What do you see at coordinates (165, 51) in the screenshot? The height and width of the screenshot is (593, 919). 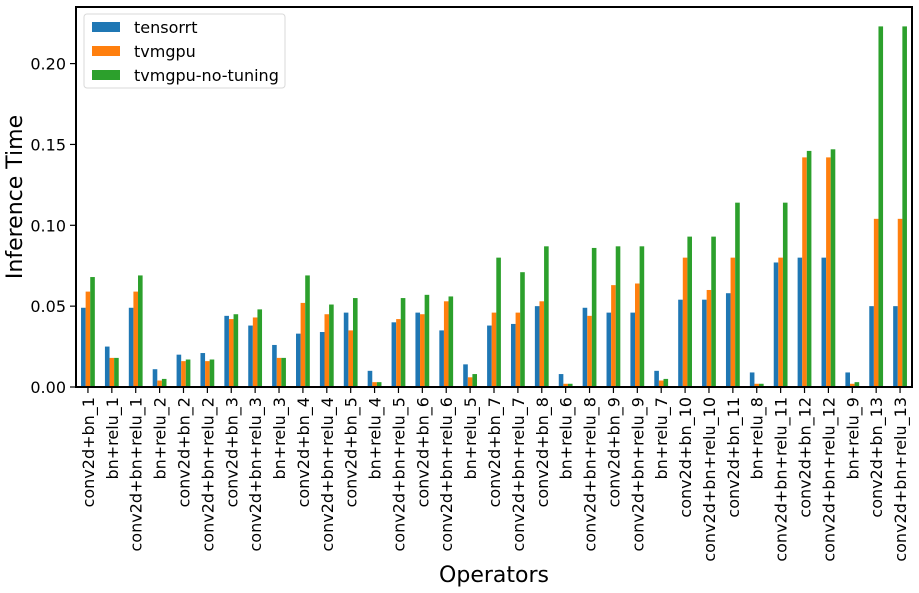 I see `legend-label-tvmgpu: tvmgpu` at bounding box center [165, 51].